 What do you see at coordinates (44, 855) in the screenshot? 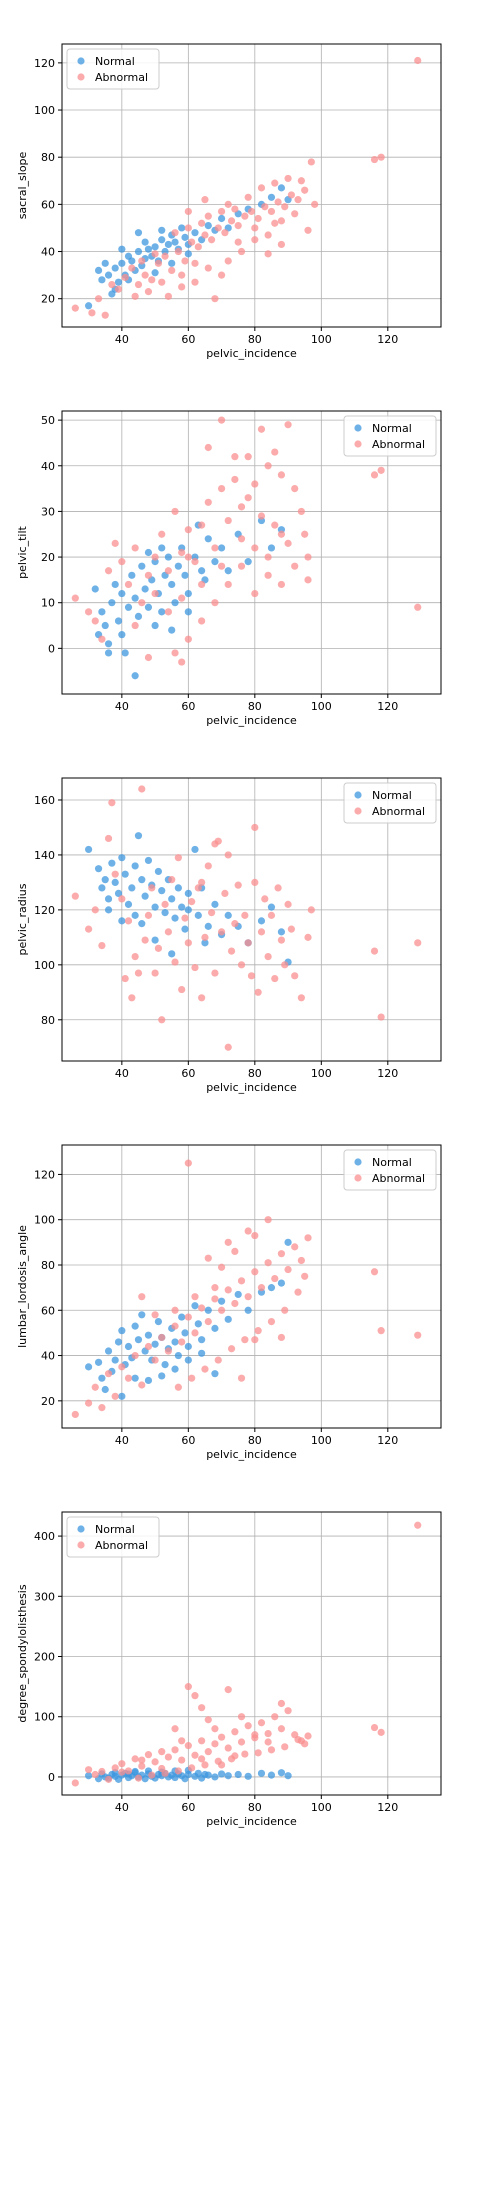
I see `y-tick-label: 140` at bounding box center [44, 855].